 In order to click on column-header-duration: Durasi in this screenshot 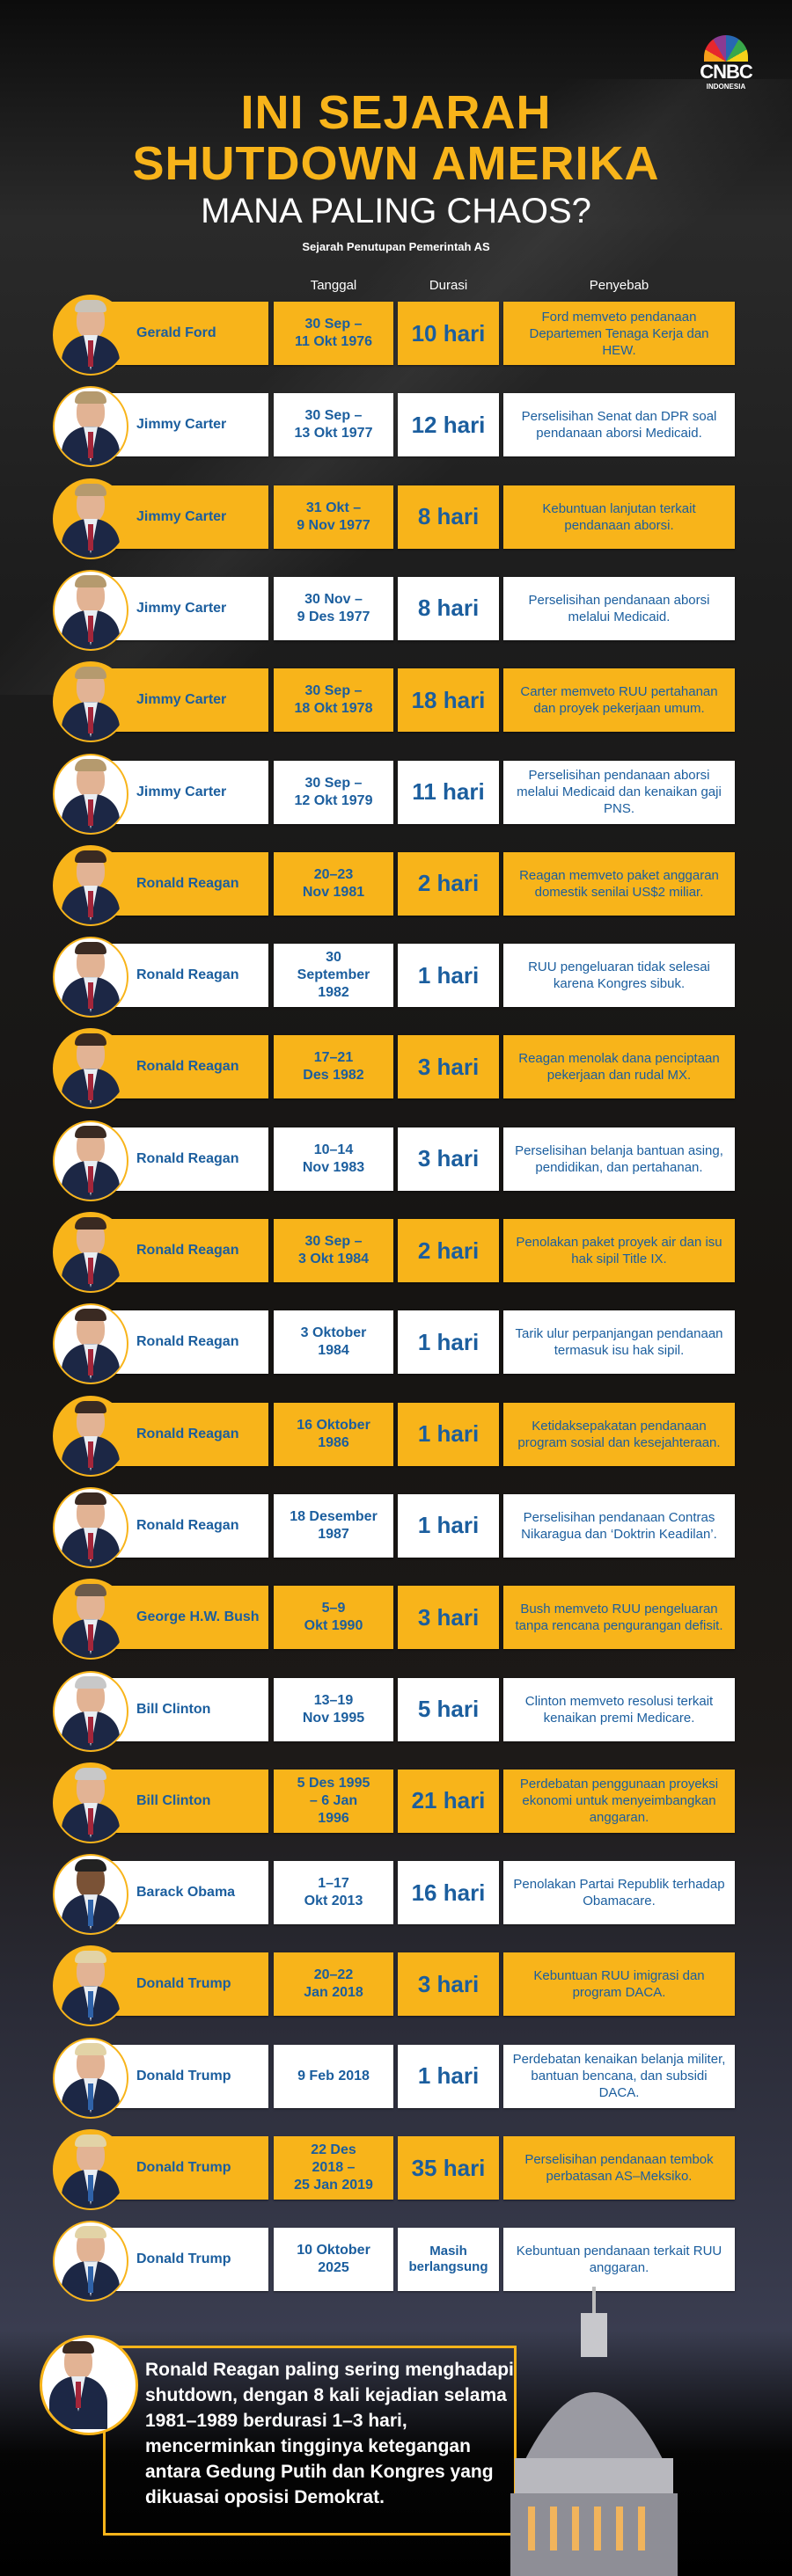, I will do `click(448, 285)`.